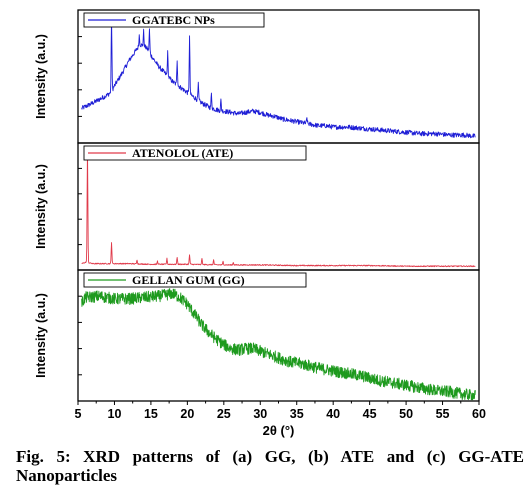  What do you see at coordinates (188, 280) in the screenshot?
I see `legend-label-3: GELLAN GUM (GG)` at bounding box center [188, 280].